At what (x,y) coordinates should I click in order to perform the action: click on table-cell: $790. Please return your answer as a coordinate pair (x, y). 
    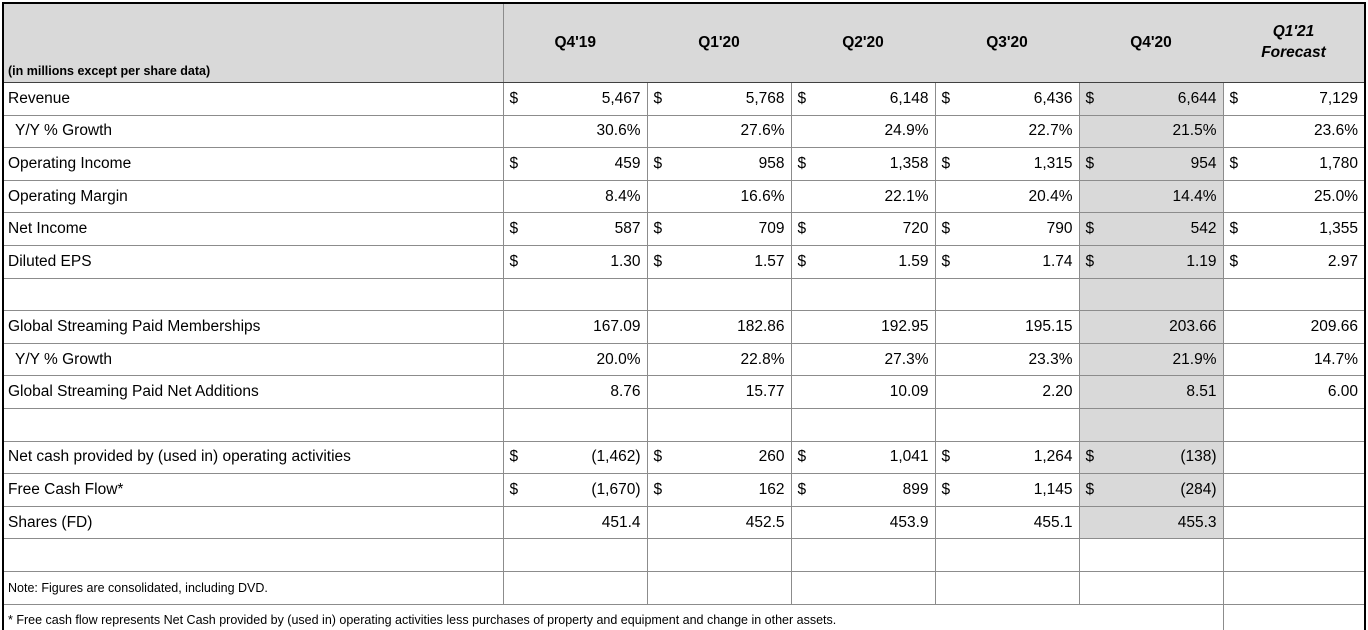
    Looking at the image, I should click on (1007, 229).